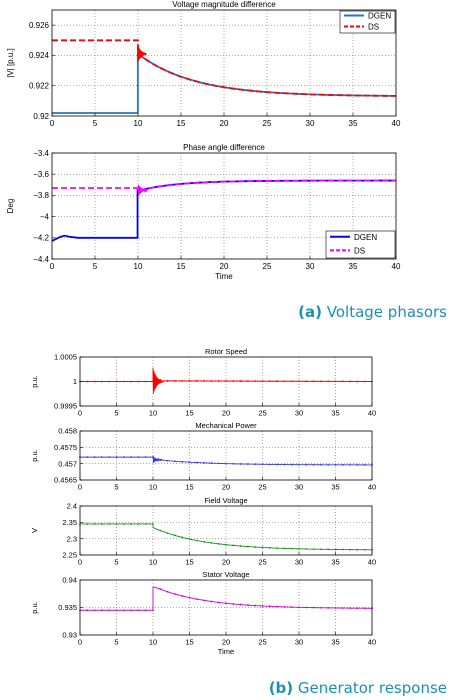  I want to click on x-tick-label: 0, so click(80, 487).